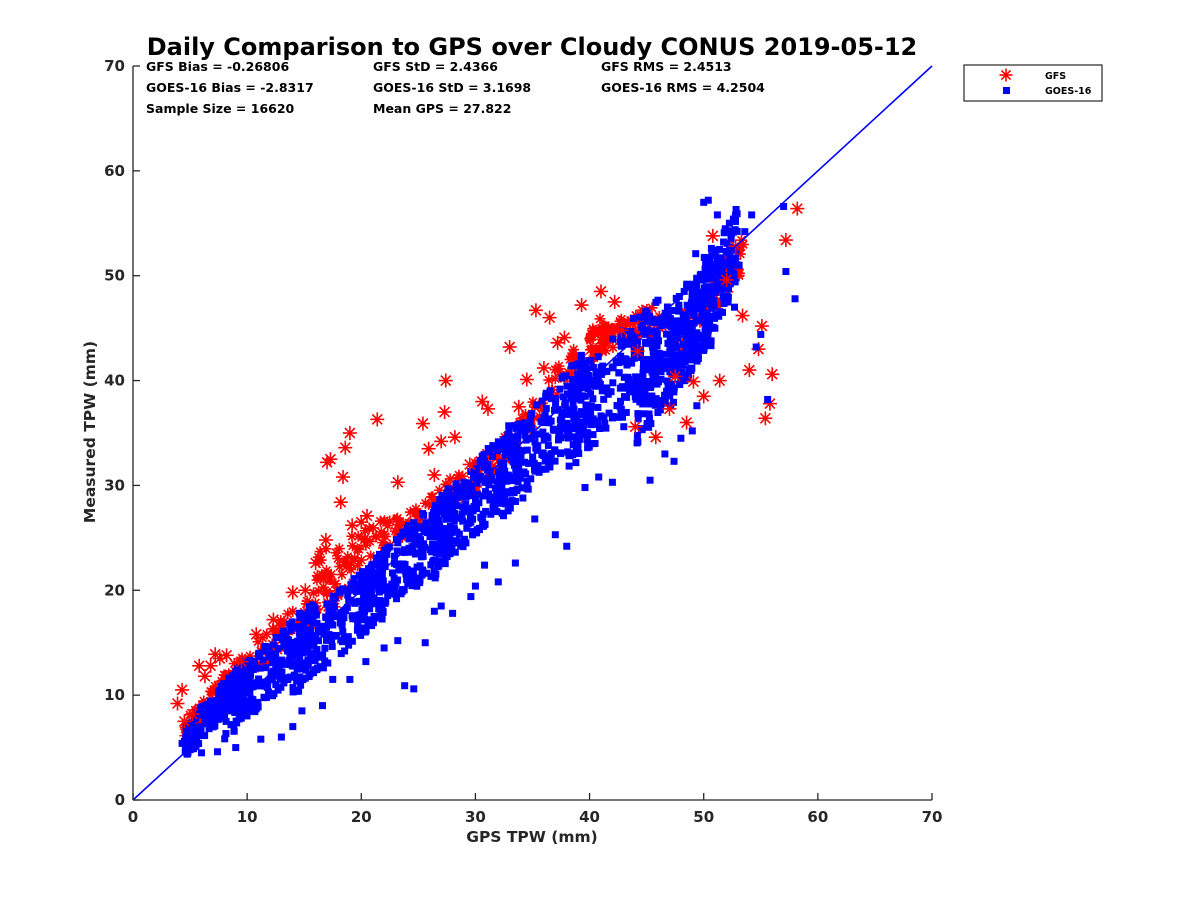 The width and height of the screenshot is (1200, 900). I want to click on stat-sample-size: Sample Size = 16620, so click(220, 108).